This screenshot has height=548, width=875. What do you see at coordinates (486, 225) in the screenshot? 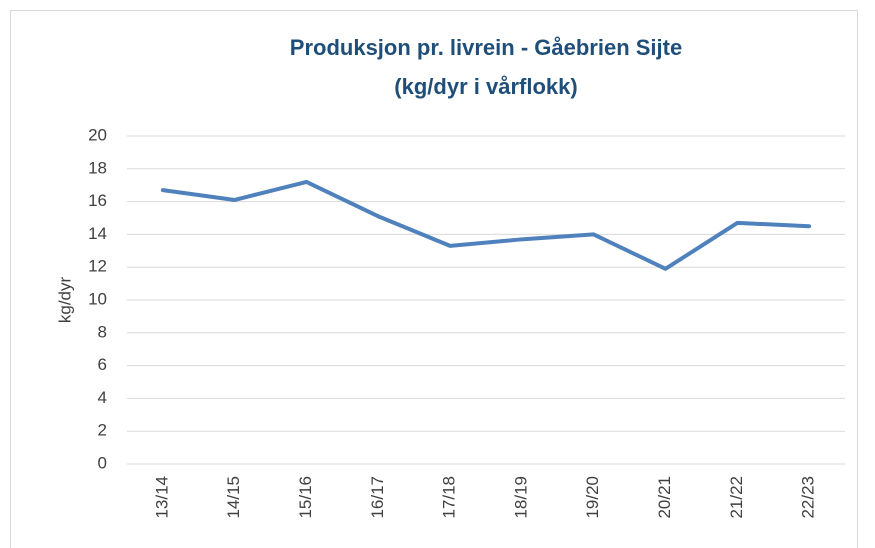
I see `line` at bounding box center [486, 225].